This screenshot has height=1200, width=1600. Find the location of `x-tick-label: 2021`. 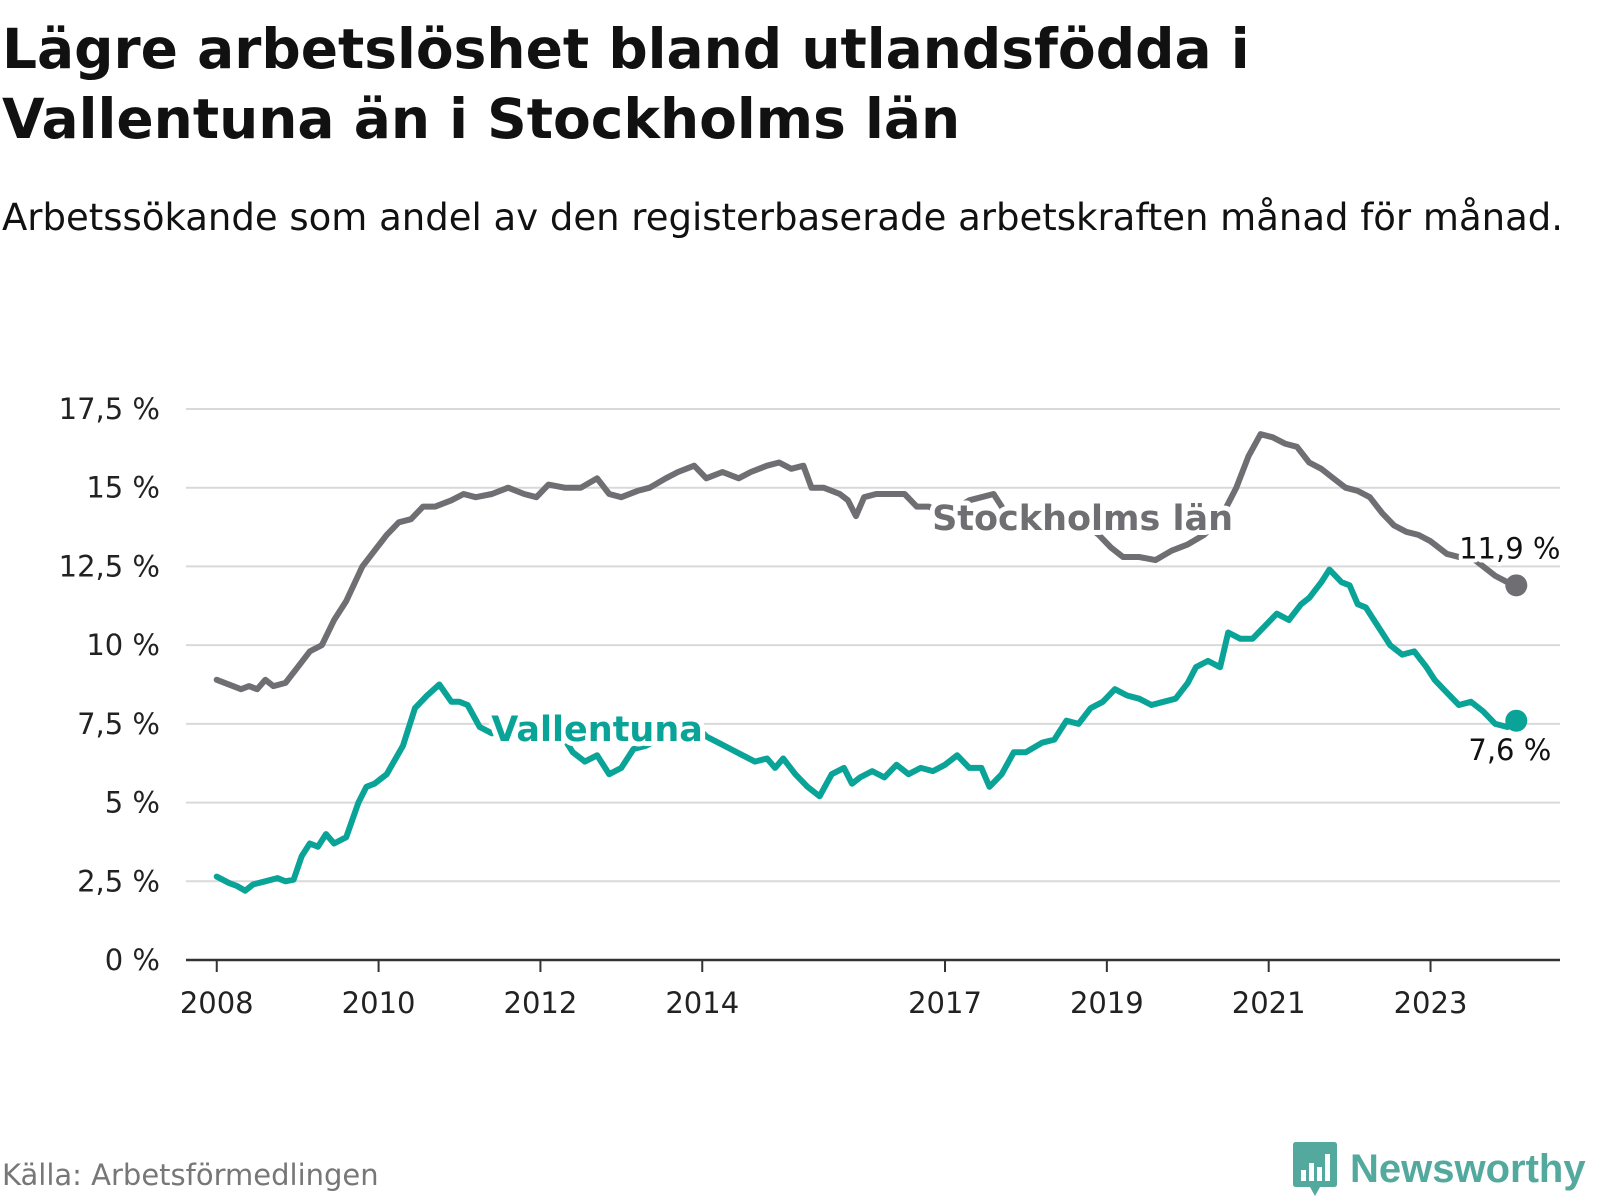

x-tick-label: 2021 is located at coordinates (1269, 1003).